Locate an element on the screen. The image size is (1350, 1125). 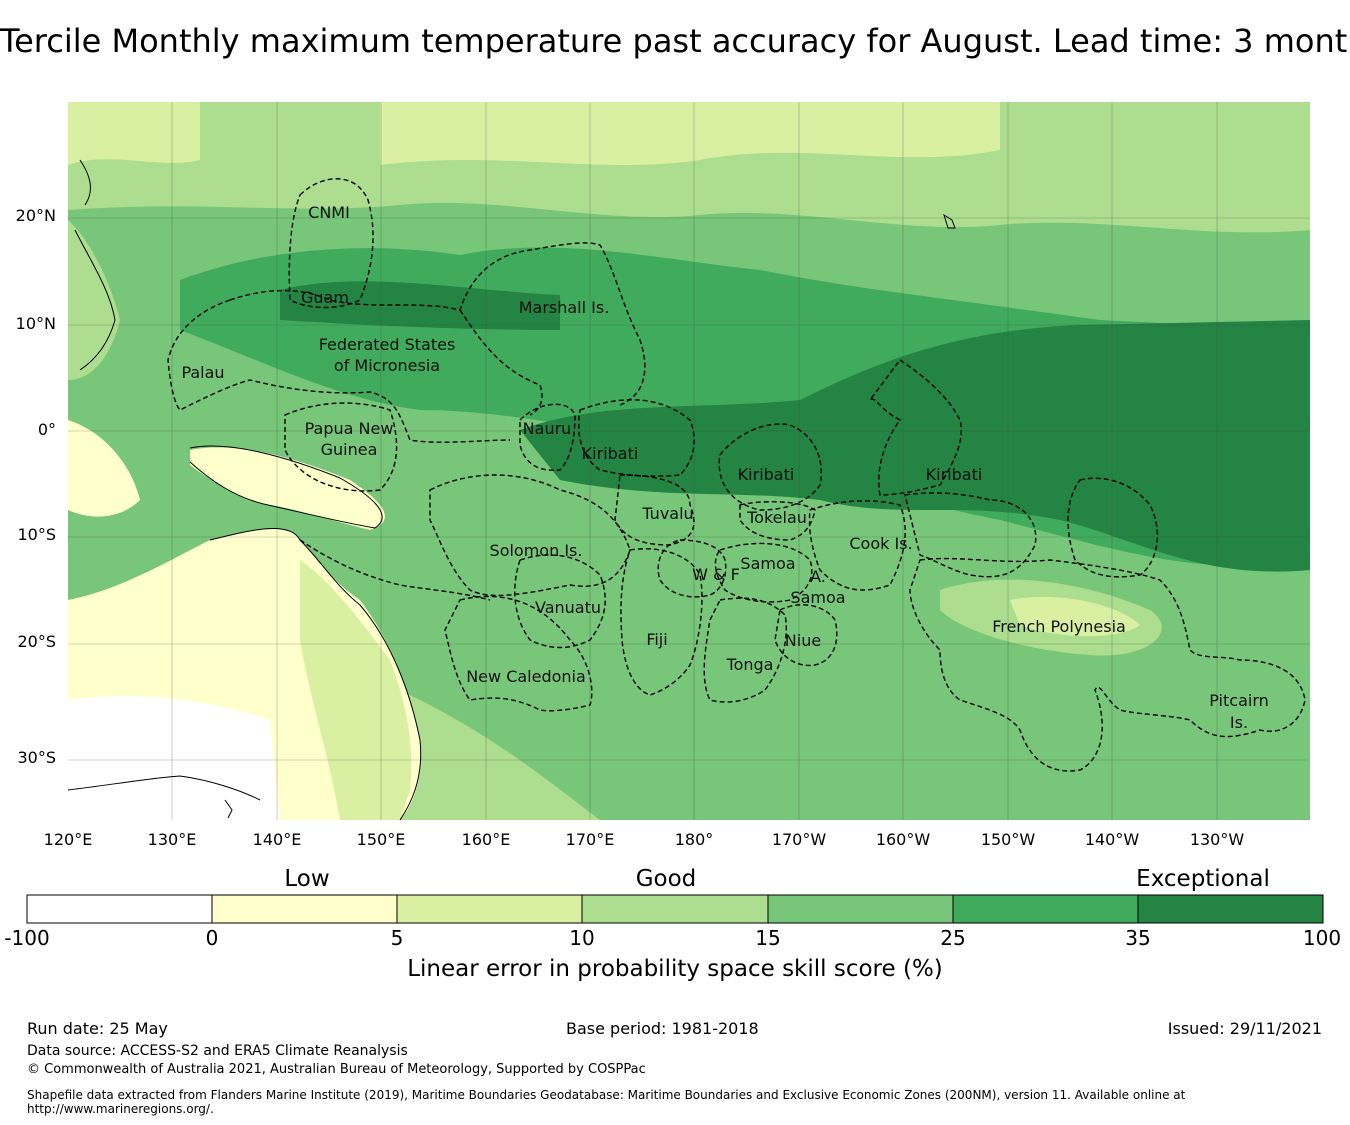
issued-date: Issued: 29/11/2021 is located at coordinates (1244, 1028).